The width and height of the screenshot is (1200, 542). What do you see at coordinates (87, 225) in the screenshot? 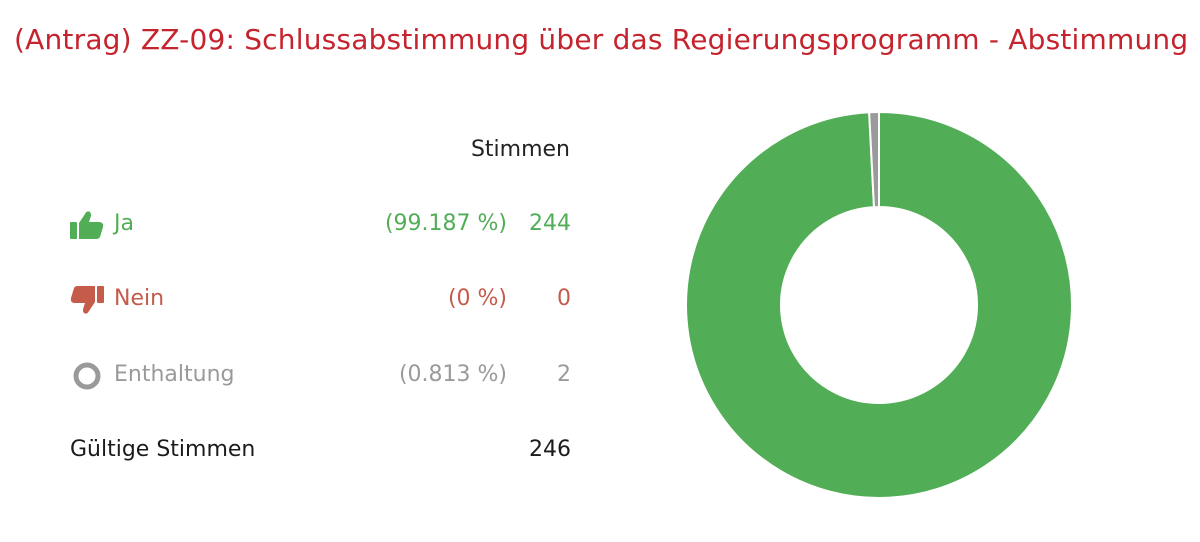
I see `thumbs-up-icon` at bounding box center [87, 225].